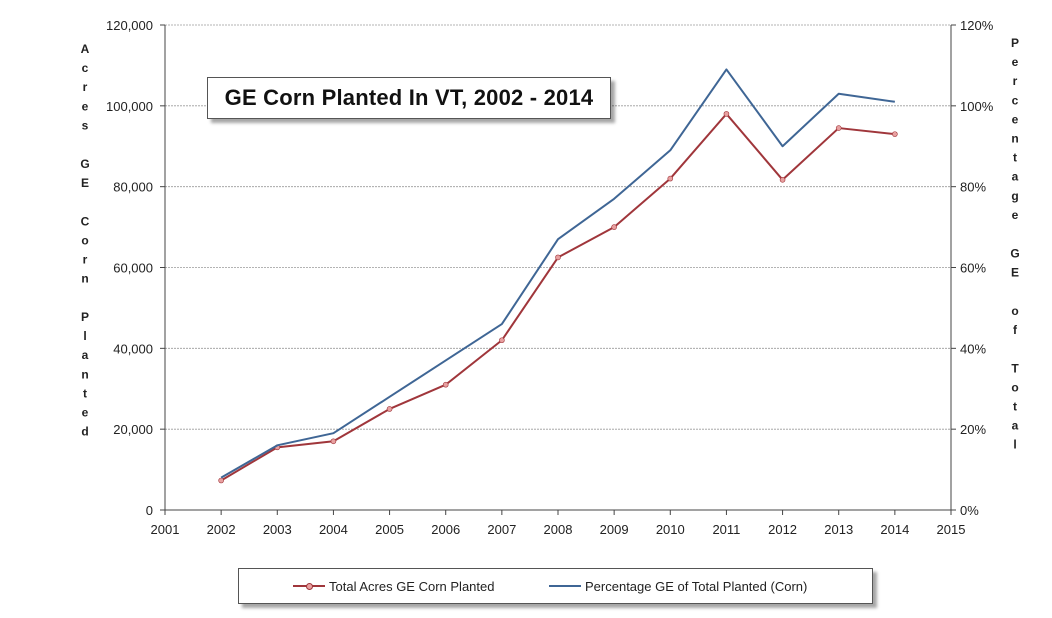 The width and height of the screenshot is (1052, 618). What do you see at coordinates (85, 68) in the screenshot?
I see `left-axis-letter: c` at bounding box center [85, 68].